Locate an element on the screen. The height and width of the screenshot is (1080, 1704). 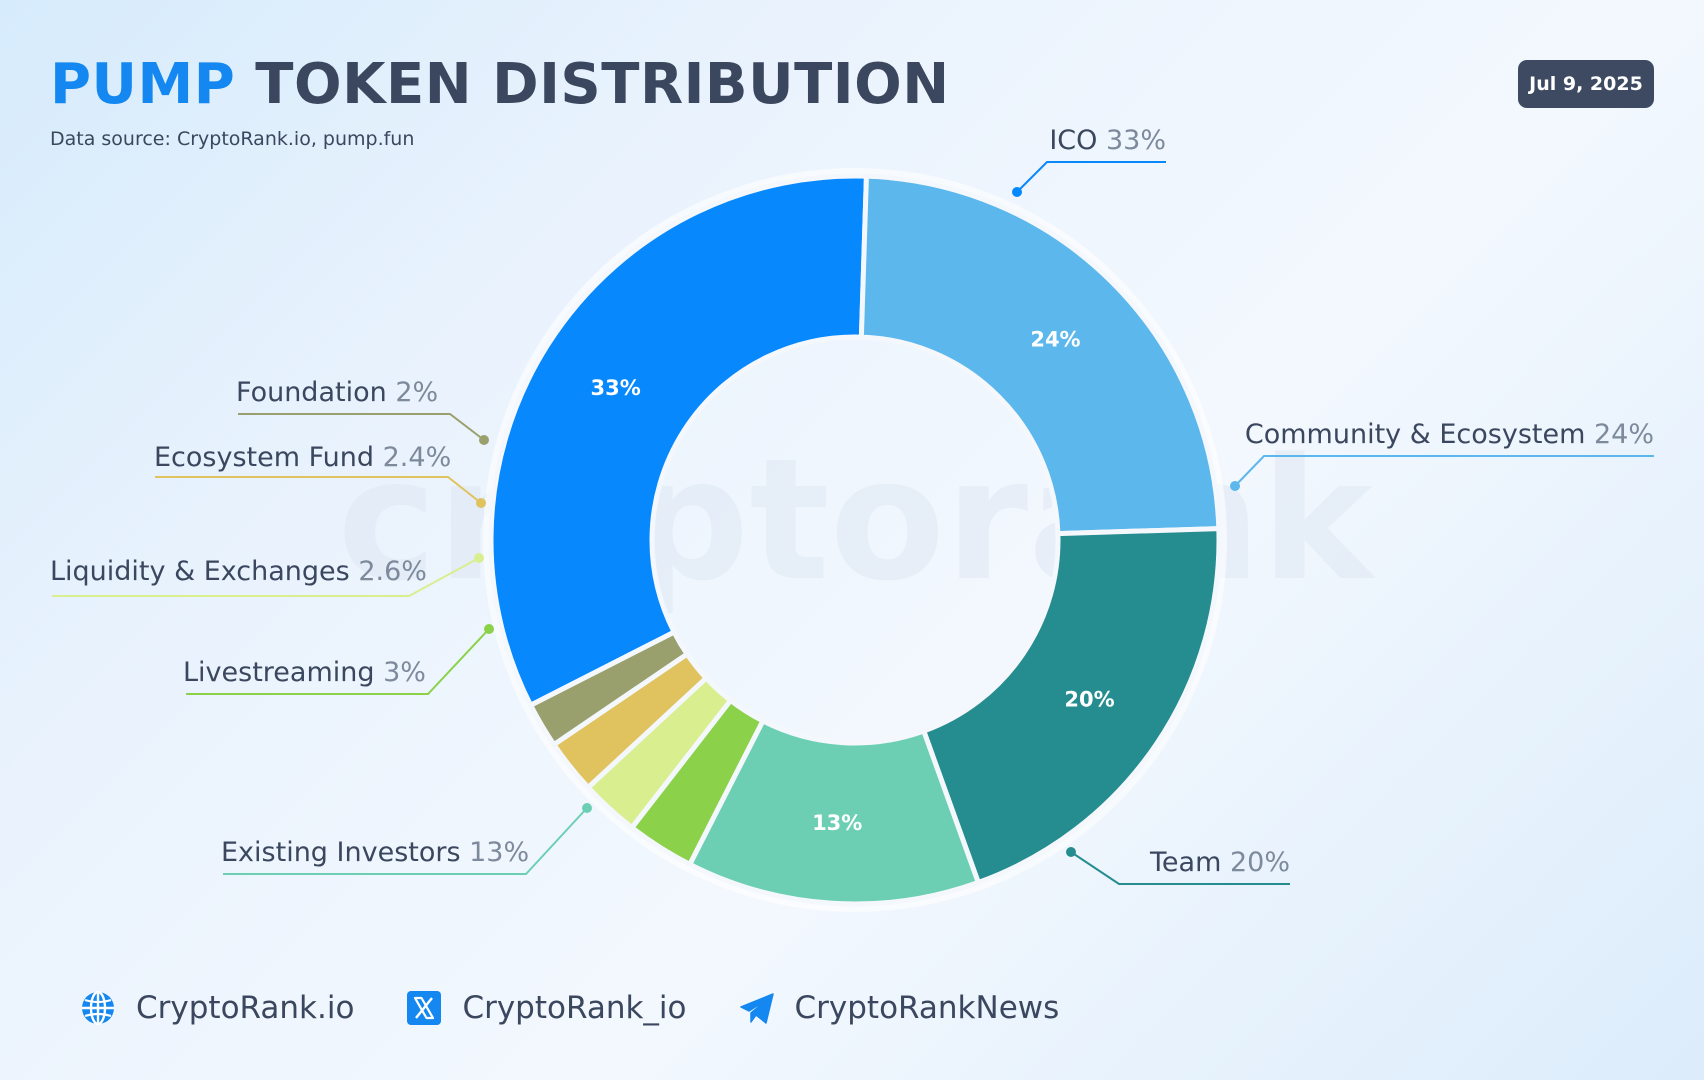
callout-pct-ecosystem-fund: 2.4% is located at coordinates (417, 457).